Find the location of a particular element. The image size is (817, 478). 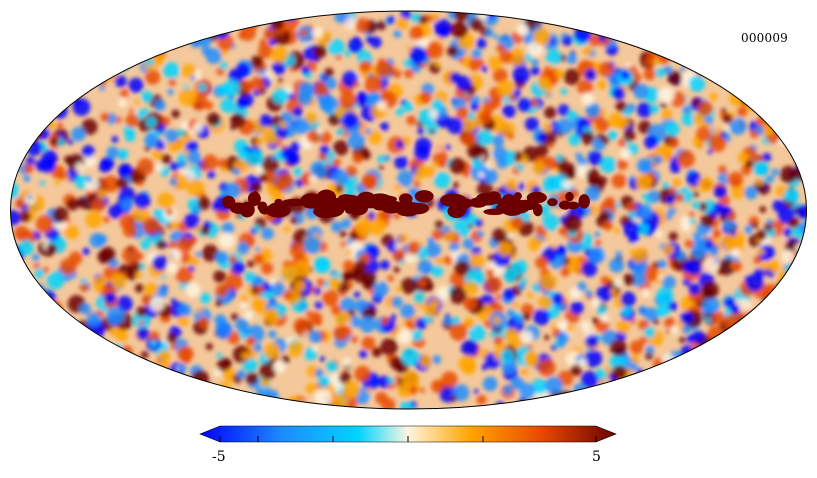

galactic-plane-band is located at coordinates (406, 204).